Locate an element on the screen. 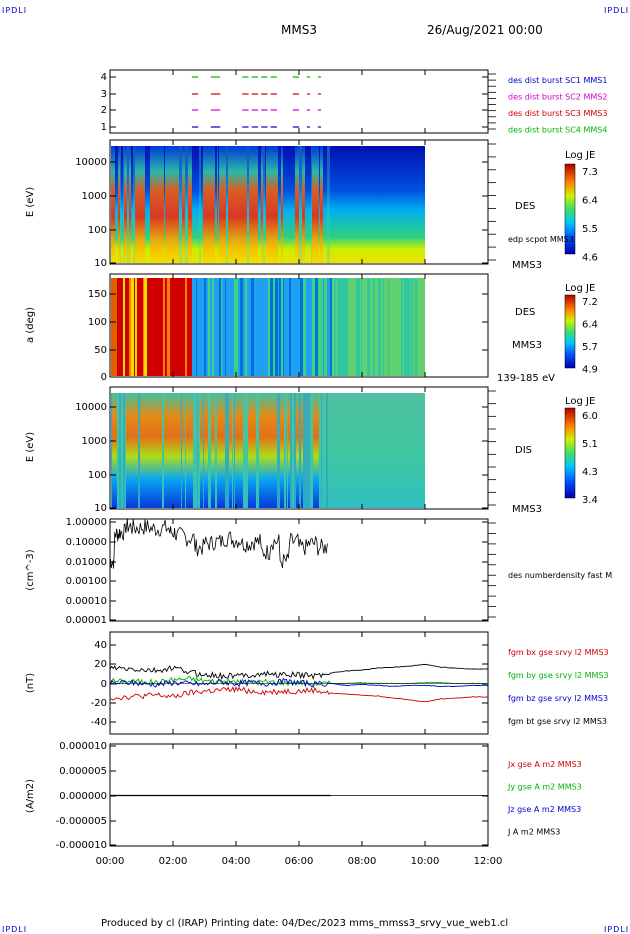 The height and width of the screenshot is (934, 630). bfield-legend-2: fgm by gse srvy l2 MMS3 is located at coordinates (558, 675).